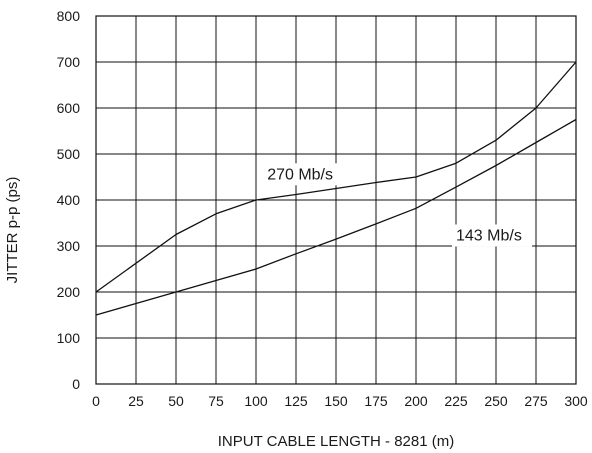  I want to click on x-tick-label: 25, so click(136, 401).